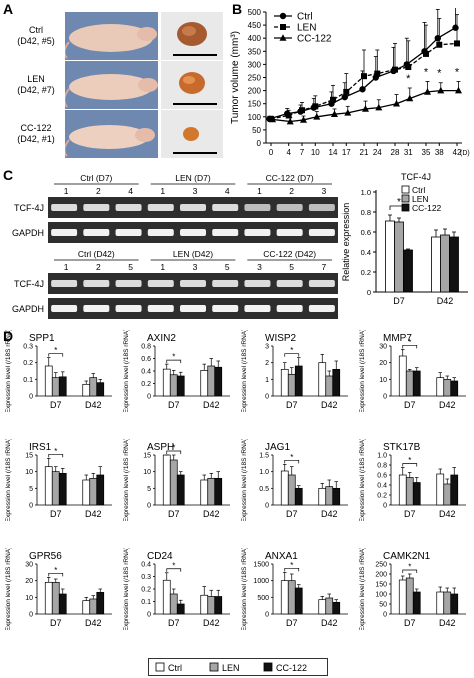 The image size is (474, 678). What do you see at coordinates (146, 590) in the screenshot?
I see `y-tick-label: 0.2` at bounding box center [146, 590].